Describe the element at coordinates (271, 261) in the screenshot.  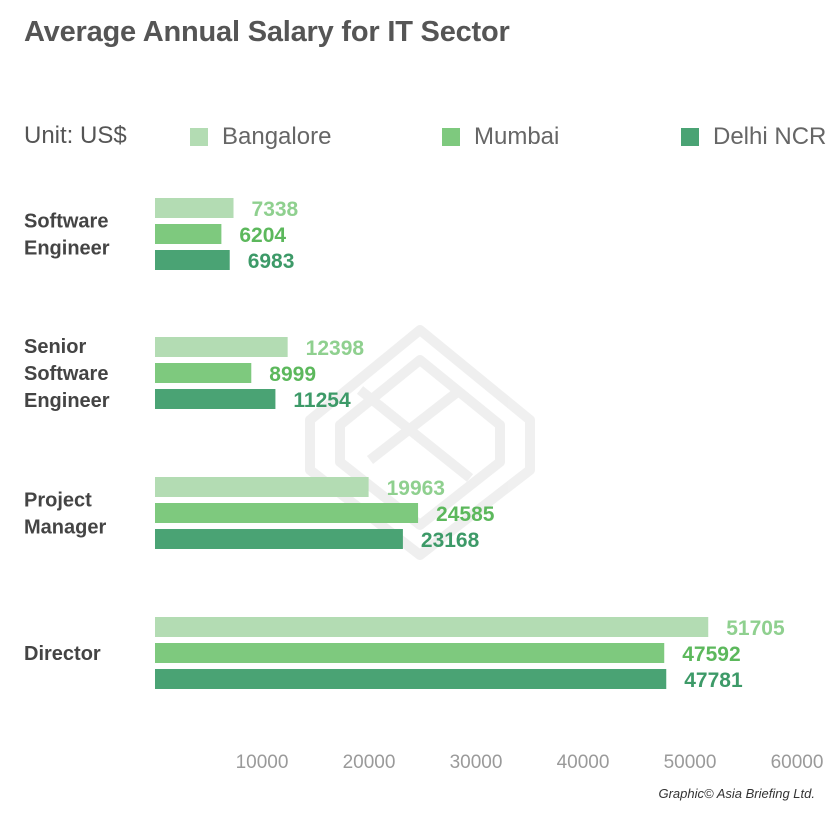
I see `value-label-delhi-ncr-1: 6983` at that location.